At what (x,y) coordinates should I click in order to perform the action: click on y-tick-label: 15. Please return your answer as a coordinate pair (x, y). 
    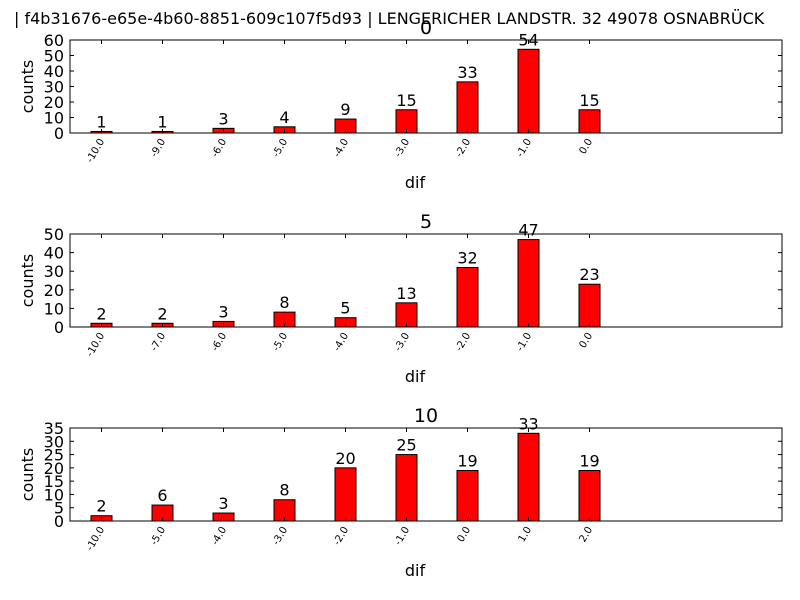
    Looking at the image, I should click on (54, 481).